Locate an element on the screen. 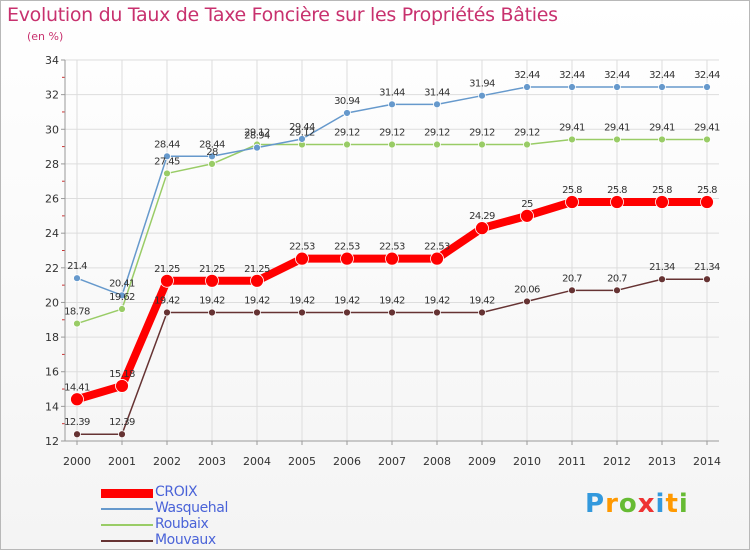 Image resolution: width=750 pixels, height=550 pixels. data-label-wasquehal: 29.44 is located at coordinates (302, 127).